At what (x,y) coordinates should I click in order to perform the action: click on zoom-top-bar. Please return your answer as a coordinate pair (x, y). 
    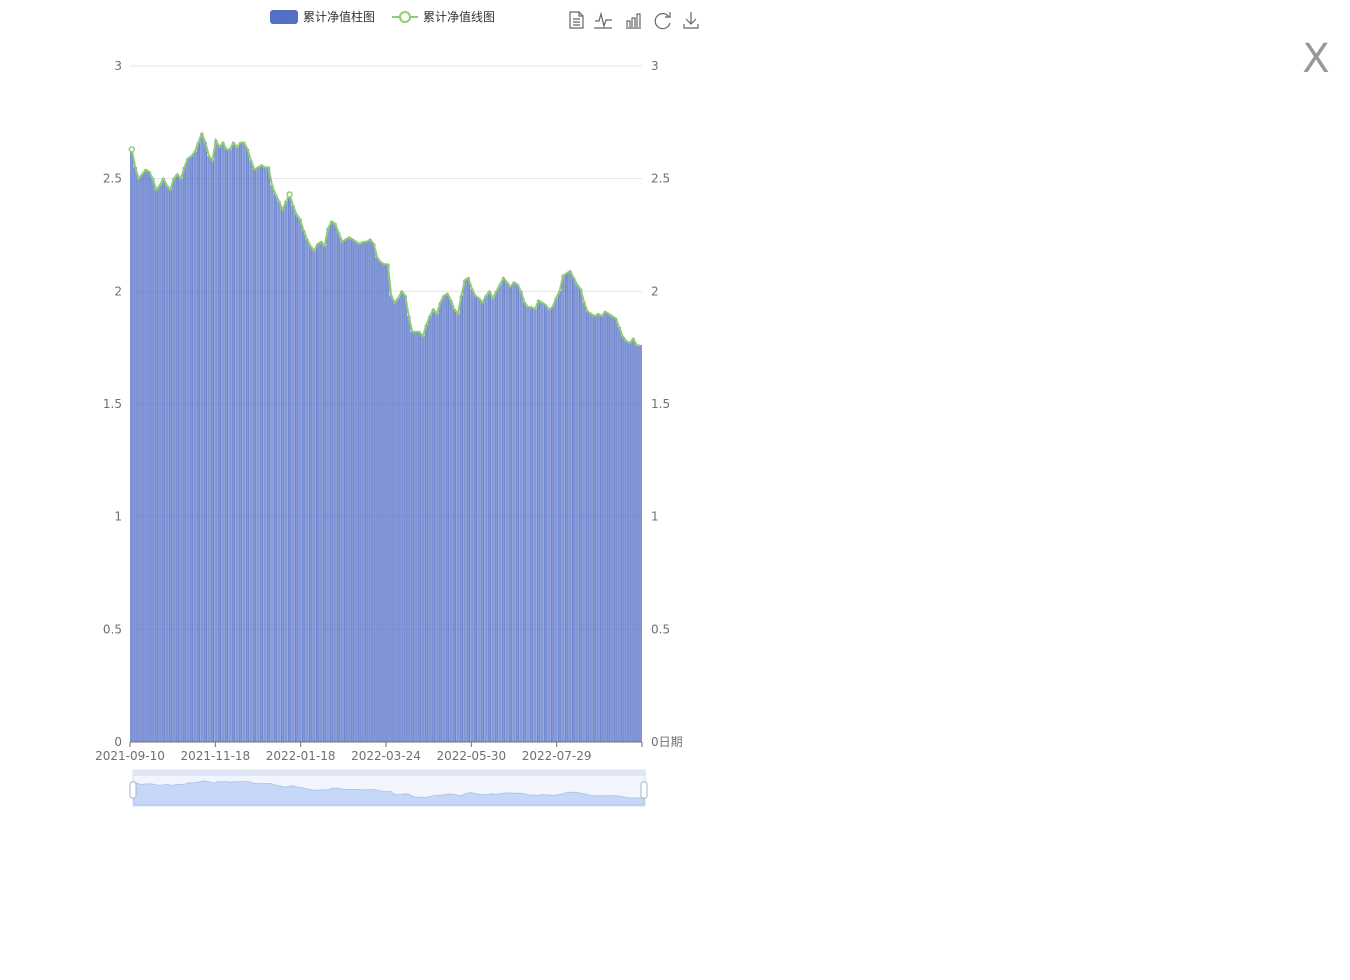
    Looking at the image, I should click on (389, 773).